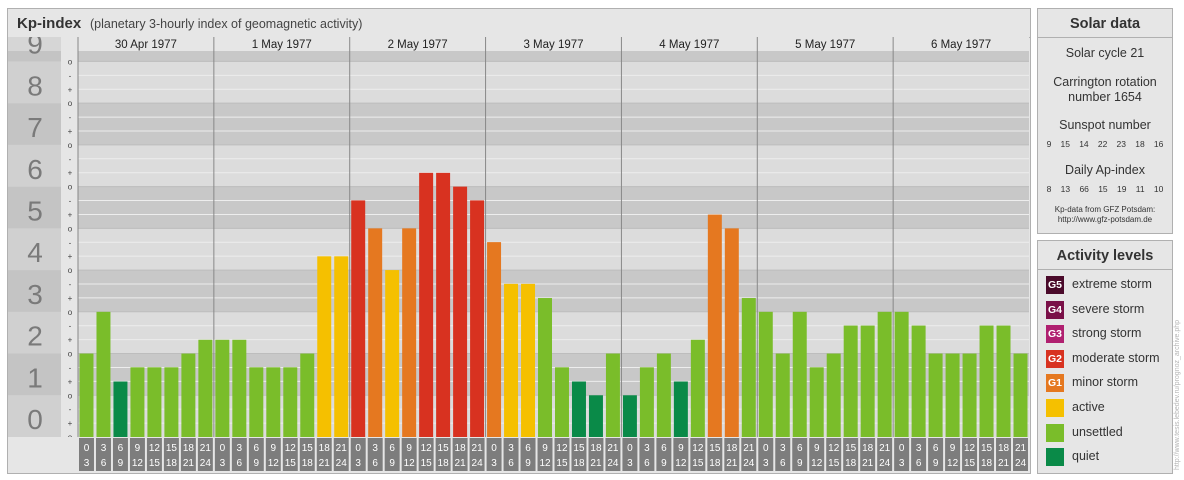 This screenshot has height=480, width=1184. What do you see at coordinates (1111, 334) in the screenshot?
I see `legend-item: G3 strong storm` at bounding box center [1111, 334].